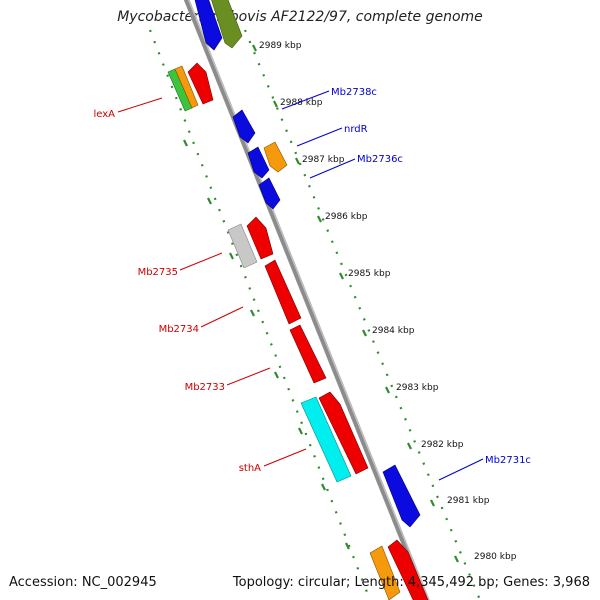 This screenshot has height=600, width=600. What do you see at coordinates (369, 274) in the screenshot?
I see `kbp-label: 2985 kbp` at bounding box center [369, 274].